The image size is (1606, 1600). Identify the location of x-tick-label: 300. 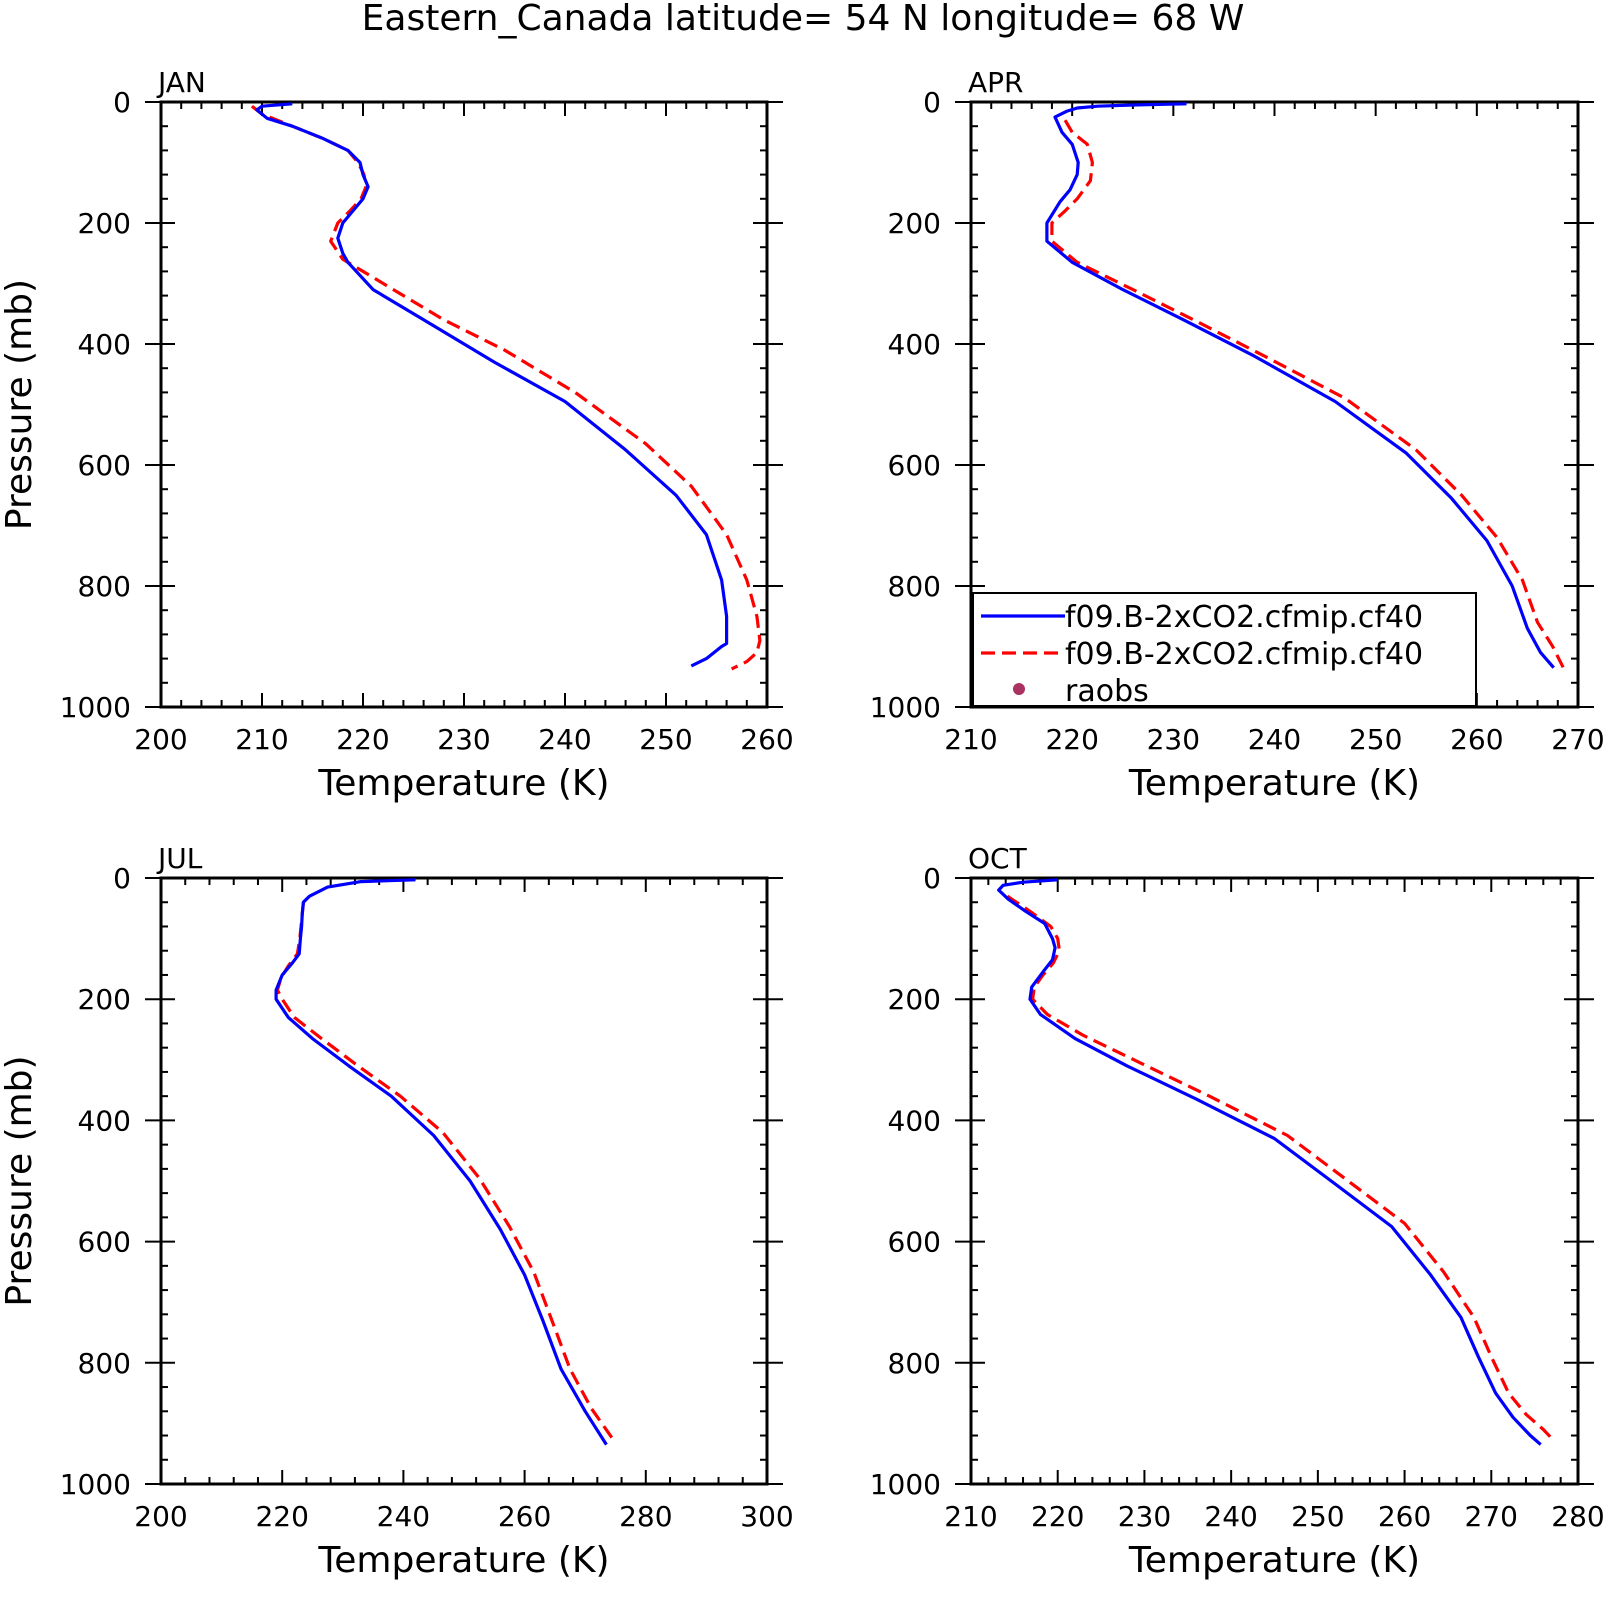
(766, 1516).